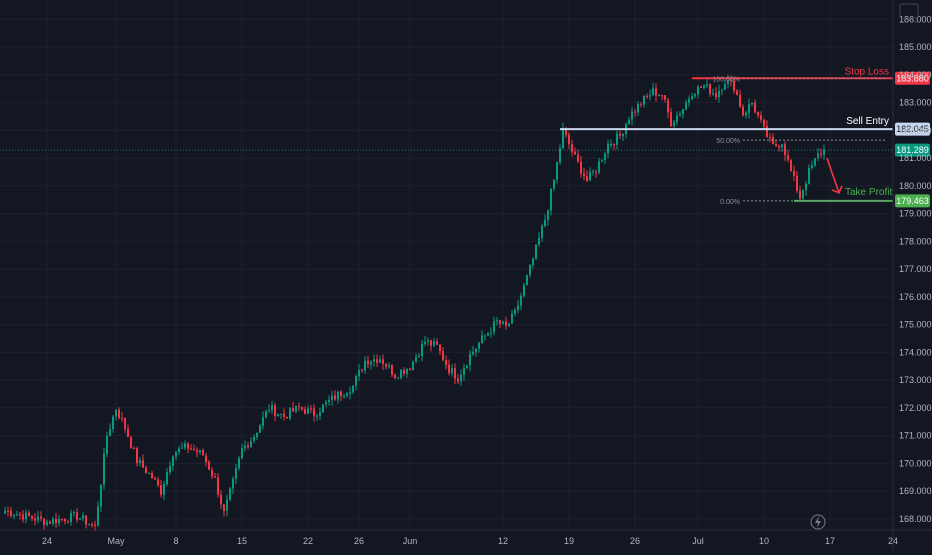 This screenshot has width=932, height=555. I want to click on fib-level-label: 50.00%, so click(728, 141).